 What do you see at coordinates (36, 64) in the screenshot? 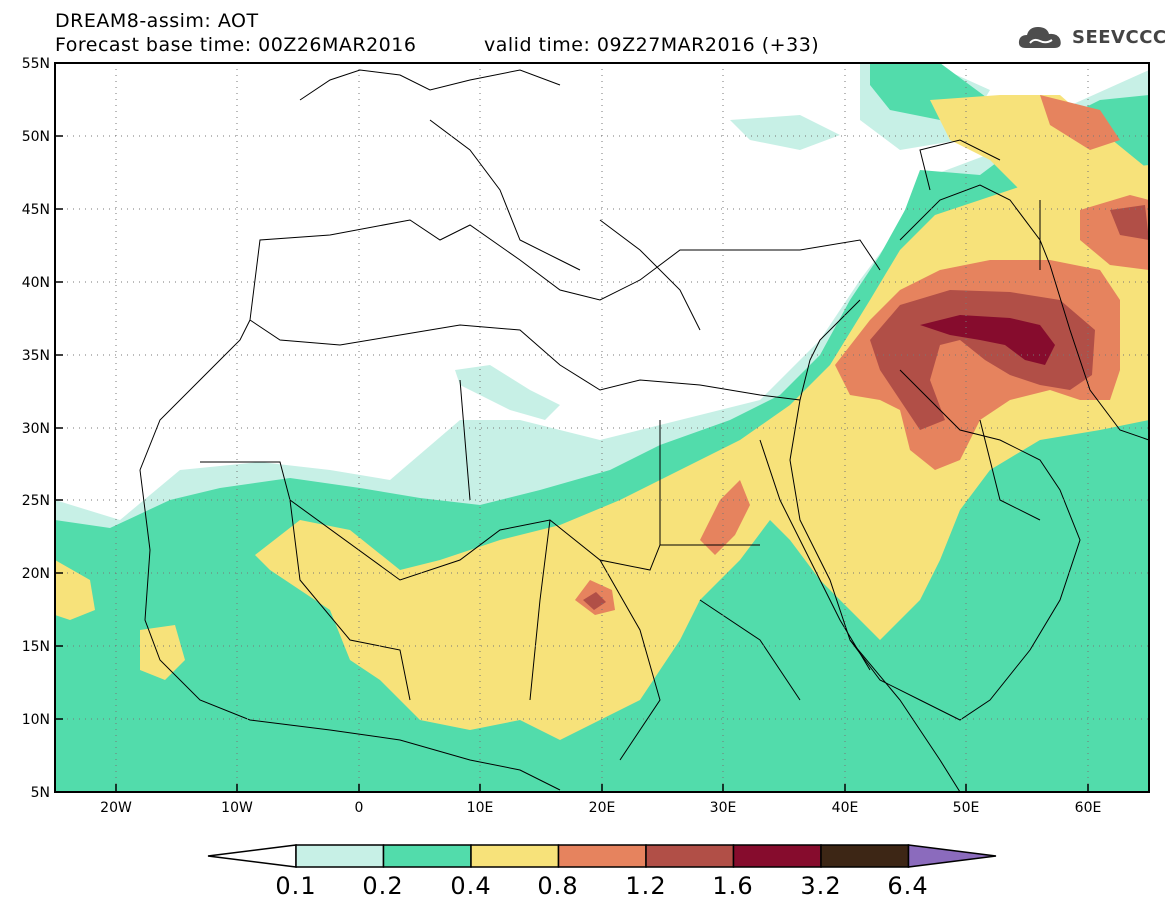
I see `lat-label: 55N` at bounding box center [36, 64].